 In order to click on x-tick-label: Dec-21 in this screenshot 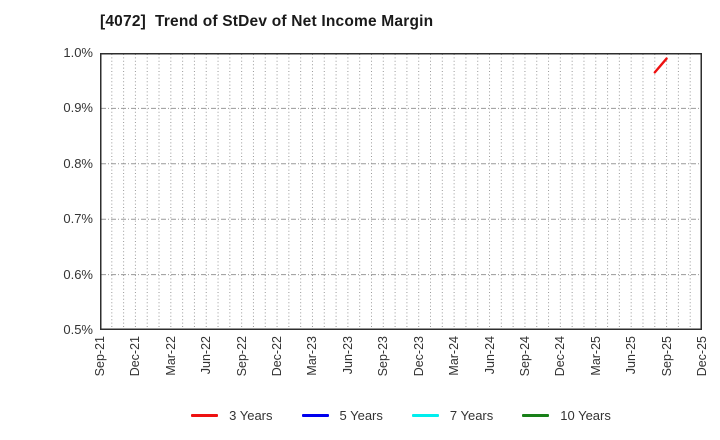, I will do `click(135, 356)`.